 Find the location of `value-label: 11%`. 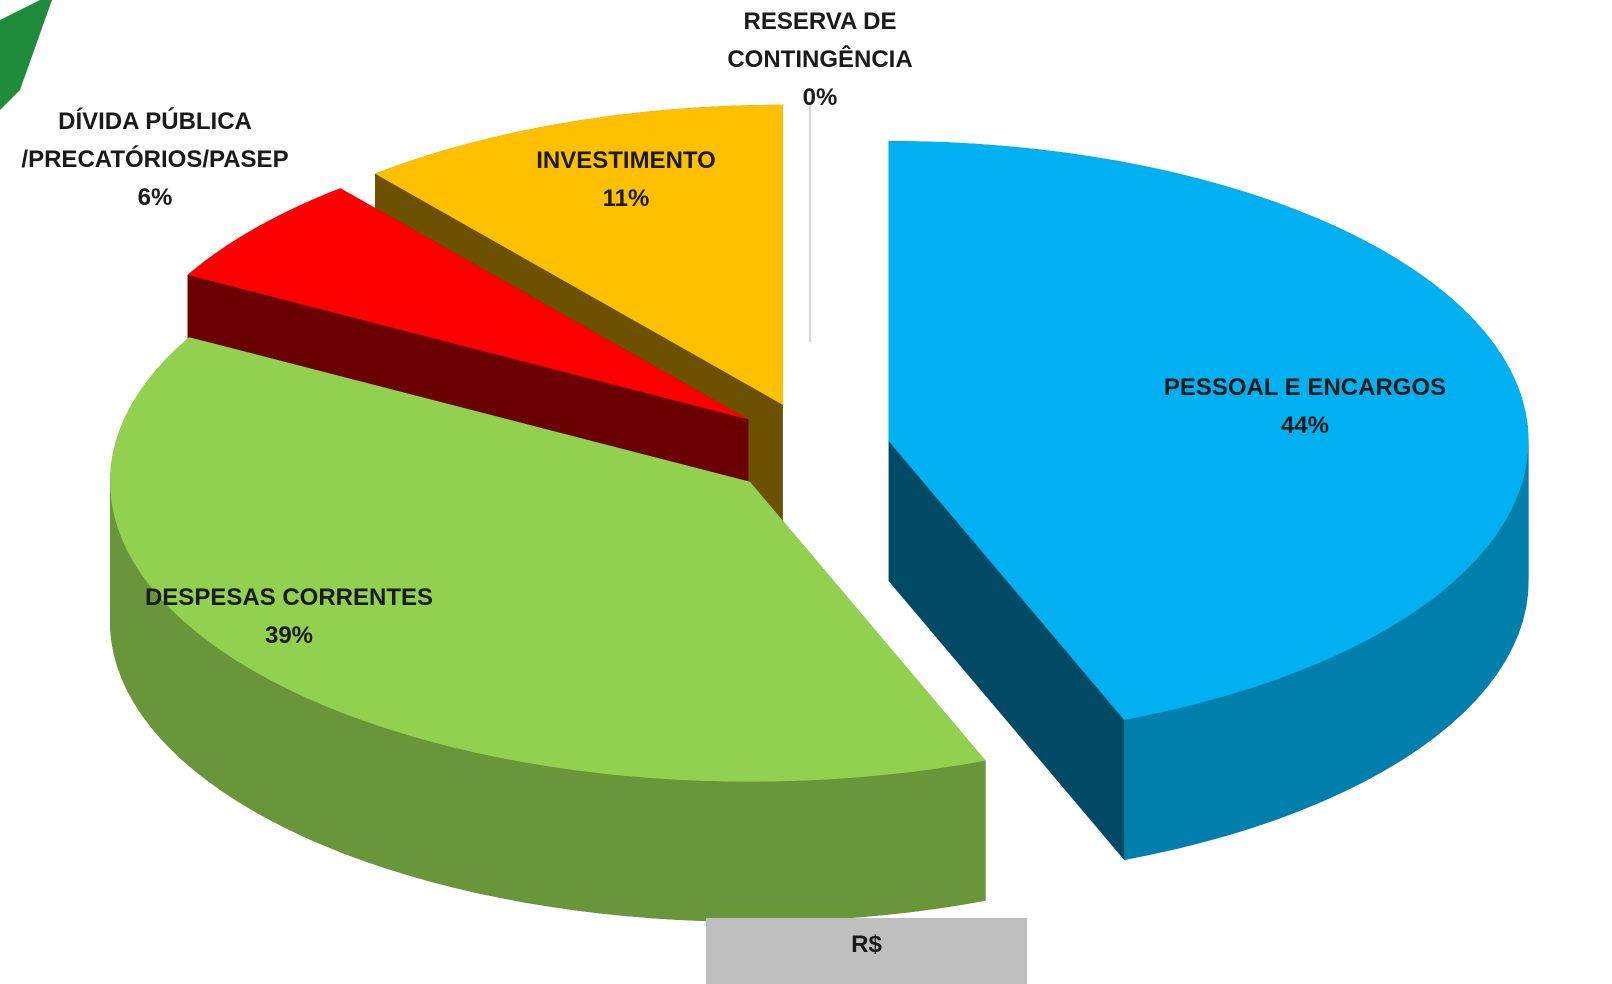

value-label: 11% is located at coordinates (626, 198).